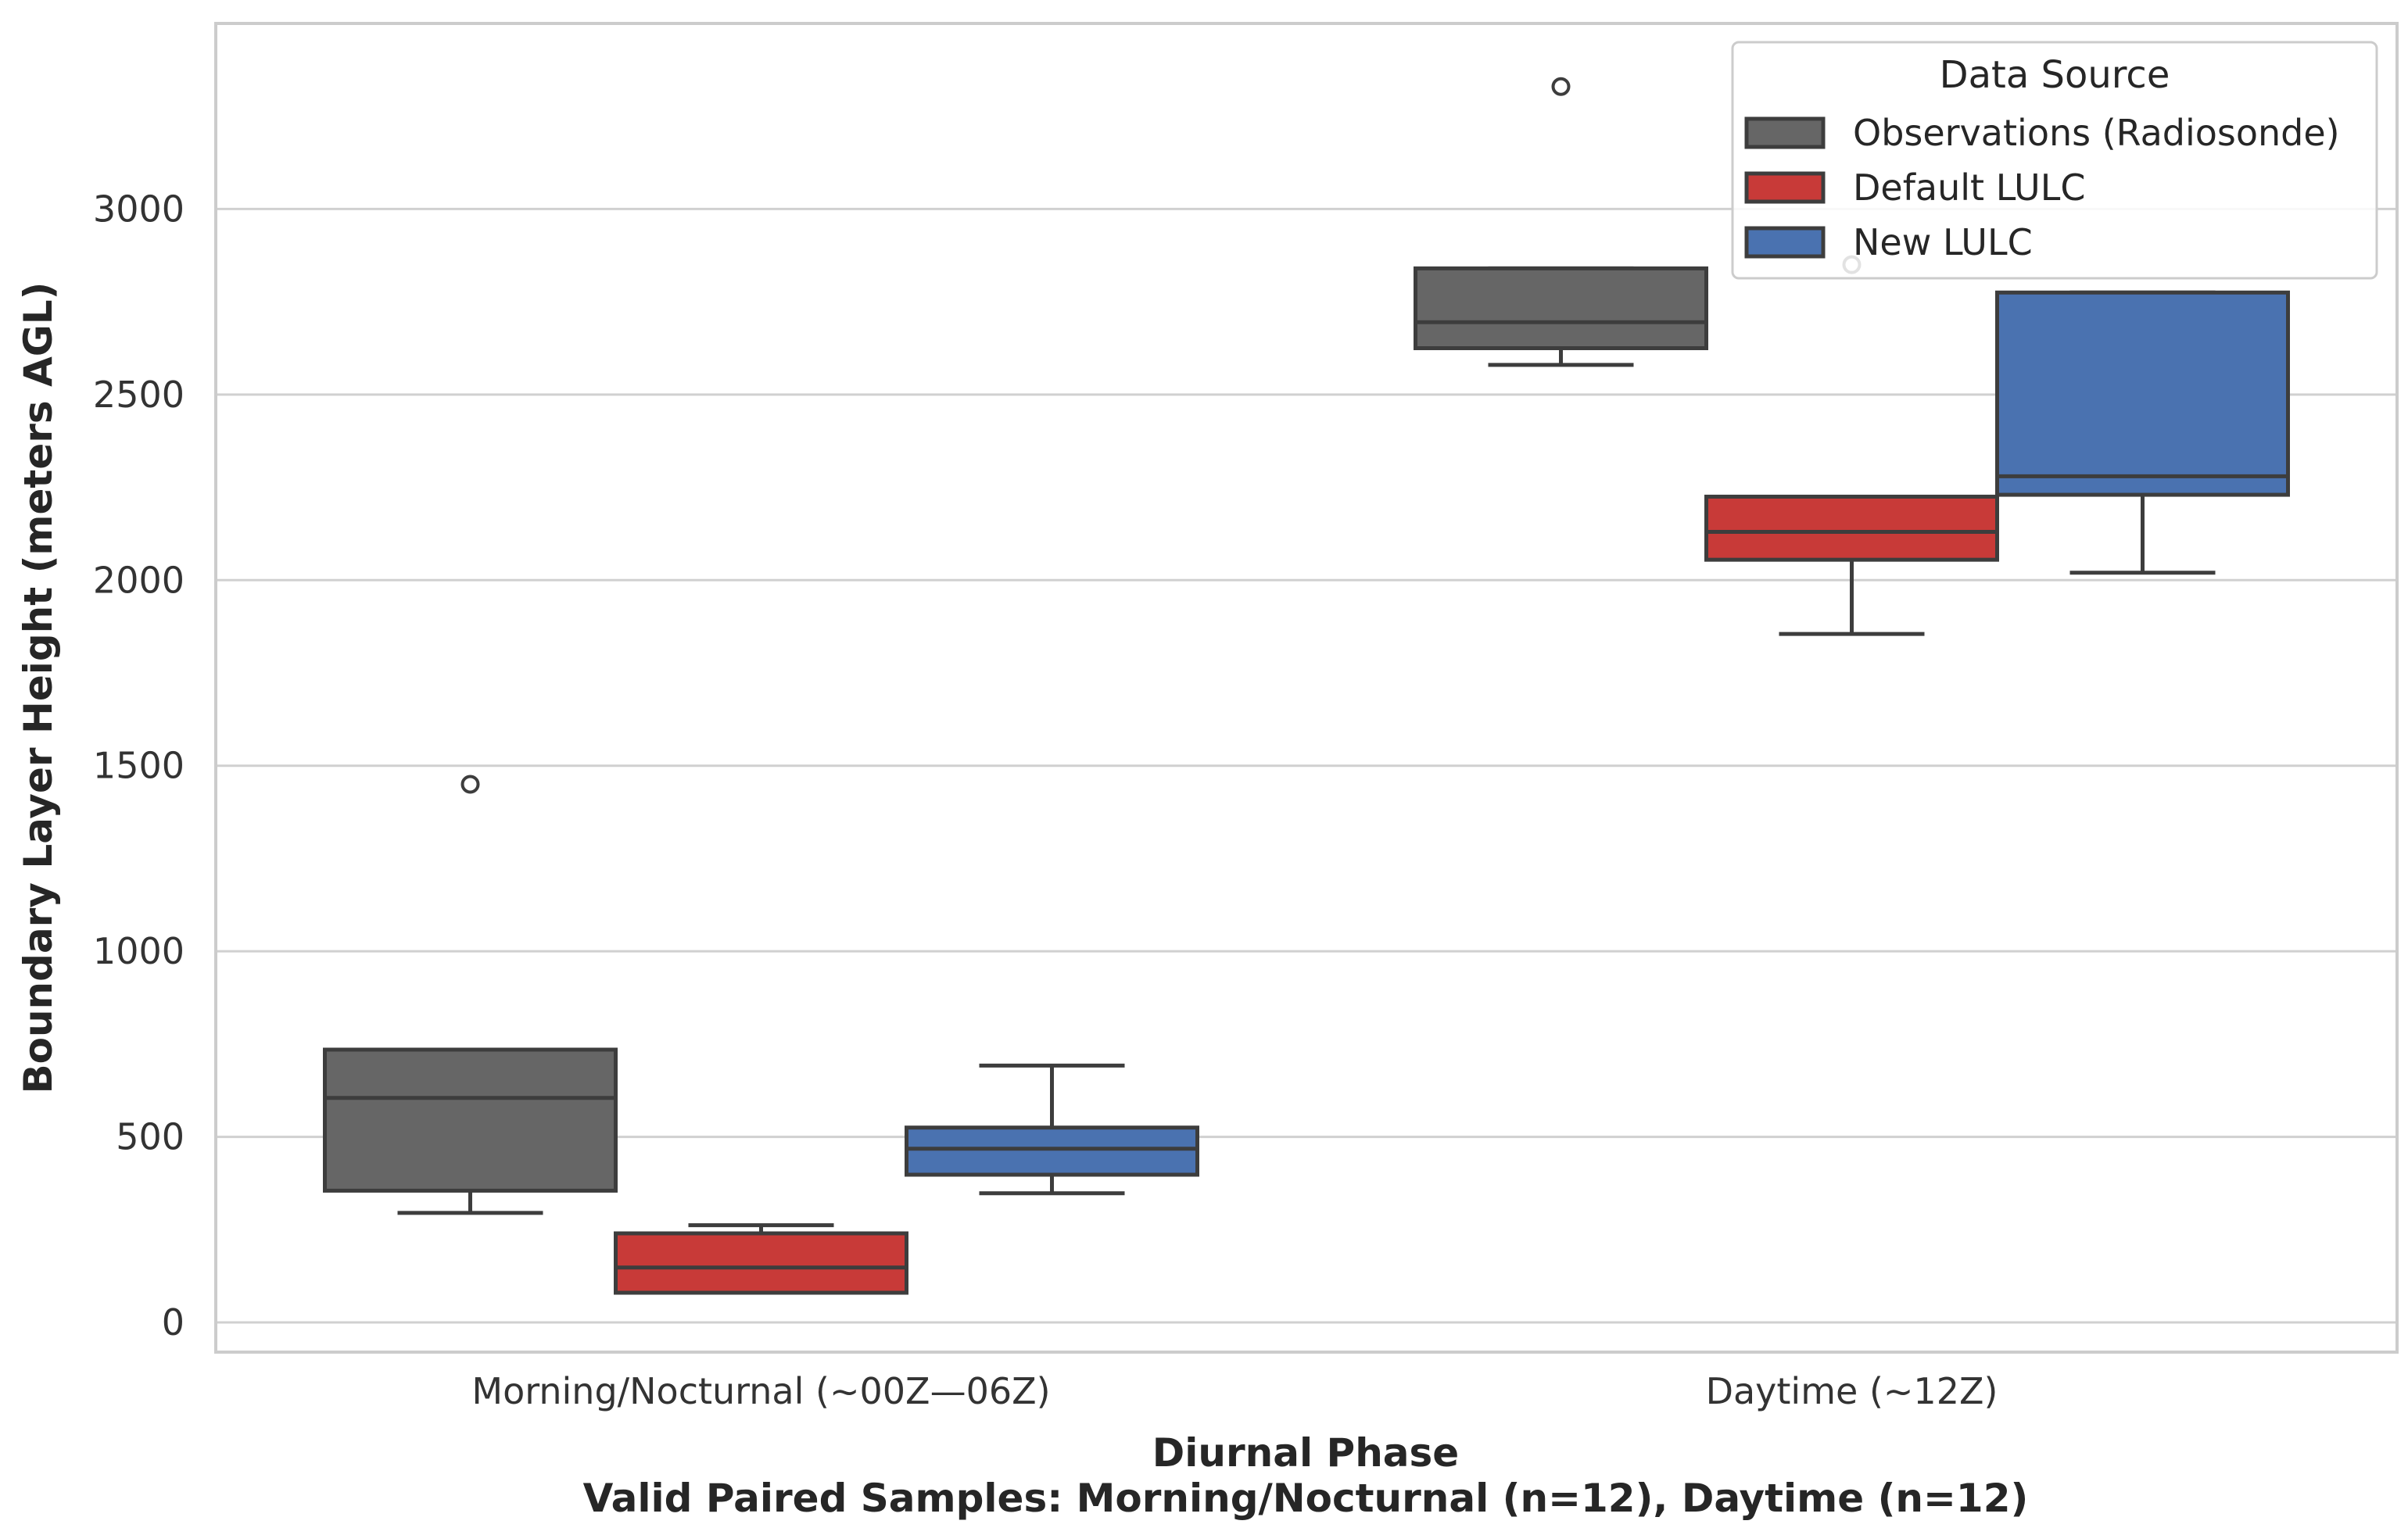  What do you see at coordinates (139, 580) in the screenshot?
I see `y-tick-label: 2000` at bounding box center [139, 580].